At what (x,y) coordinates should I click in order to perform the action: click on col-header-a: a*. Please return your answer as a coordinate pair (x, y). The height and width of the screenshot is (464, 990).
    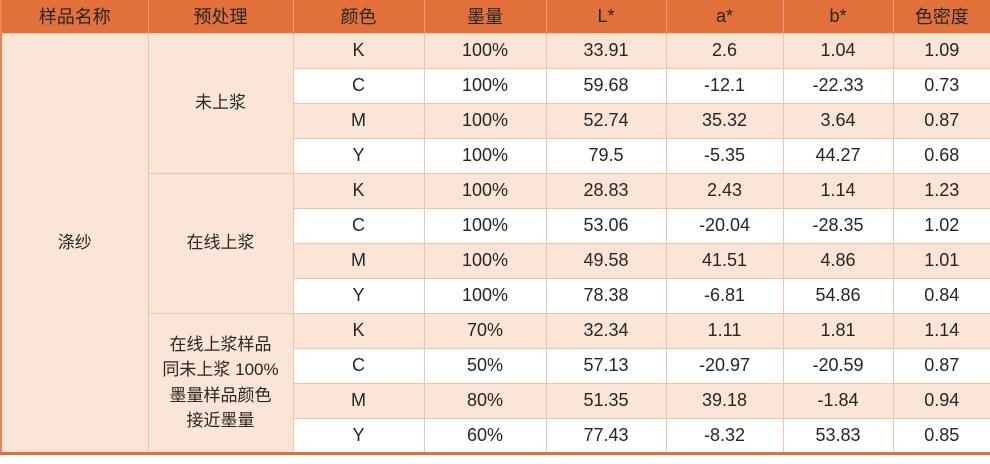
    Looking at the image, I should click on (724, 16).